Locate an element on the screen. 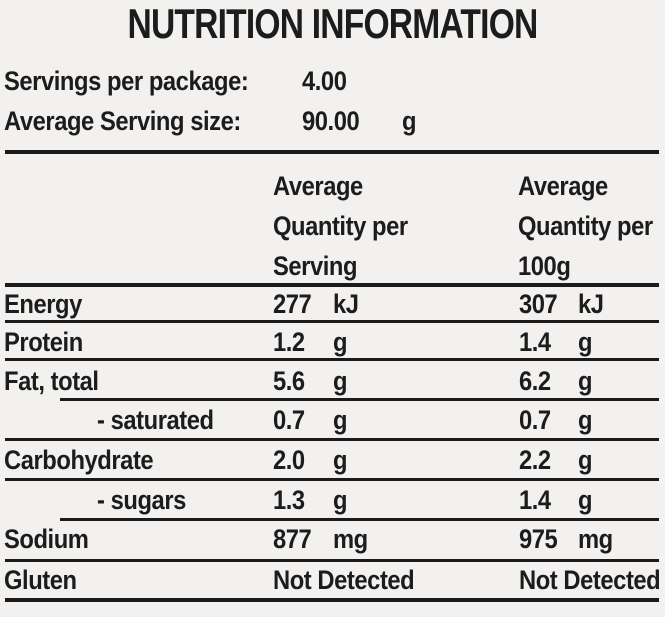 The height and width of the screenshot is (617, 665). row-value-per-100g: 2.2 is located at coordinates (535, 460).